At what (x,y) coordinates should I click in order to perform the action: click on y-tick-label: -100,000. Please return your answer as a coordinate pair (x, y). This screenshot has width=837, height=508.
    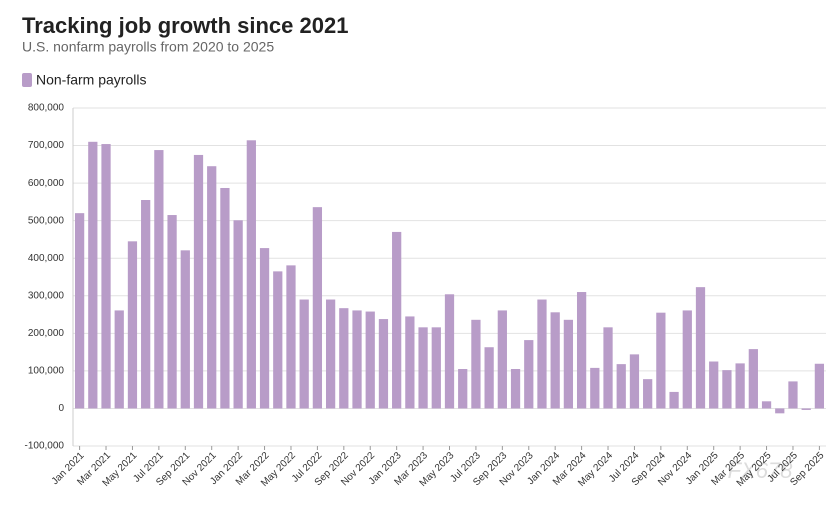
    Looking at the image, I should click on (45, 446).